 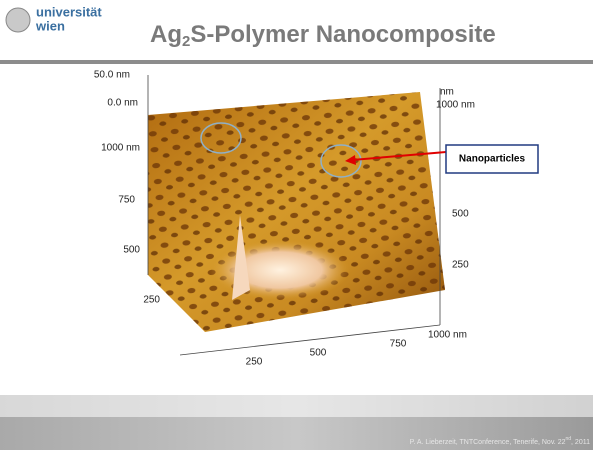 What do you see at coordinates (568, 439) in the screenshot?
I see `footer-sup: nd` at bounding box center [568, 439].